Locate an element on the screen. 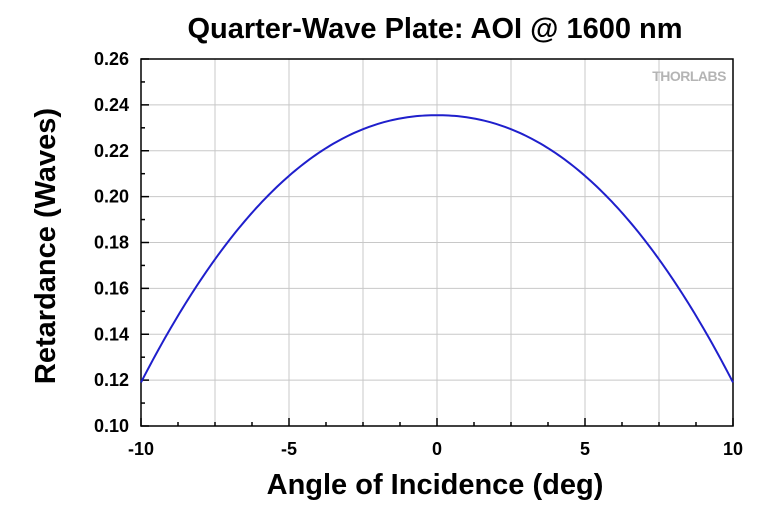 The height and width of the screenshot is (511, 780). y-axis-label: Retardance (Waves) is located at coordinates (46, 246).